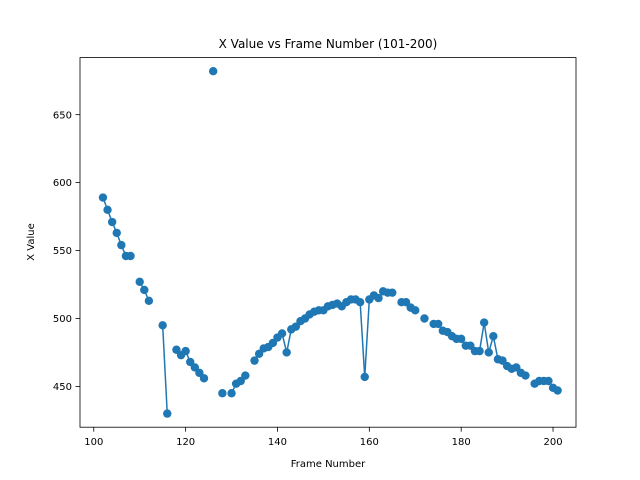 The width and height of the screenshot is (640, 480). I want to click on y-tick-label: 500, so click(62, 319).